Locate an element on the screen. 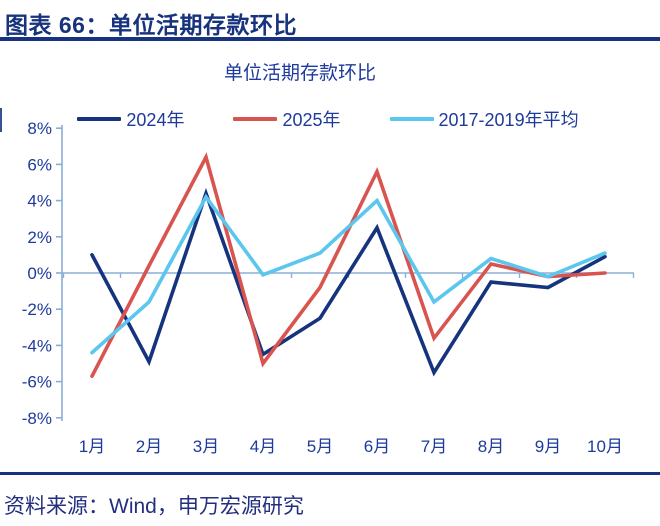  x-axis-label: 8月 is located at coordinates (491, 446).